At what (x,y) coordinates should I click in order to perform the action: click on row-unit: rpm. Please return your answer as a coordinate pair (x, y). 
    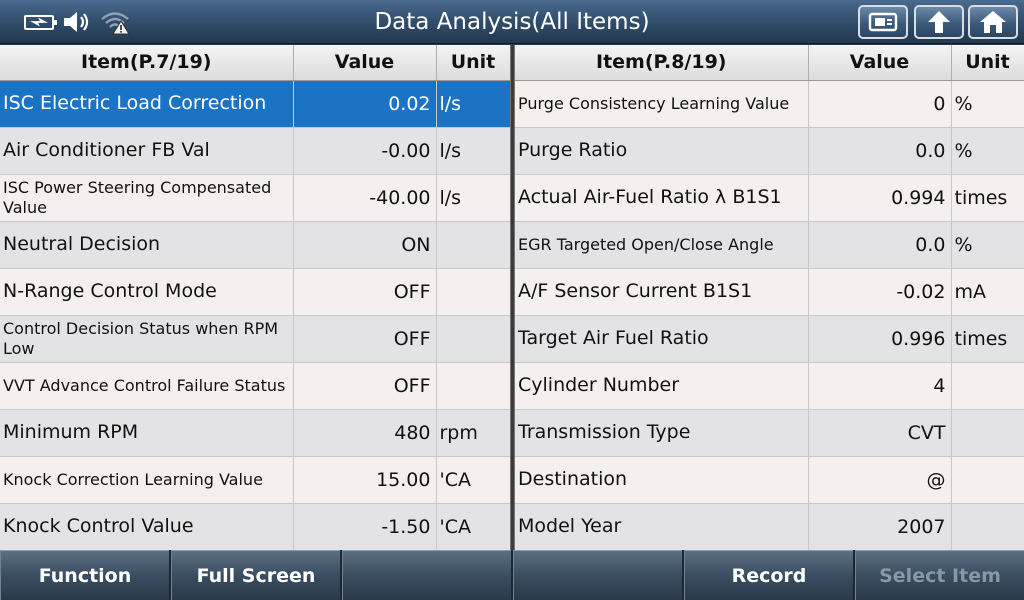
    Looking at the image, I should click on (473, 433).